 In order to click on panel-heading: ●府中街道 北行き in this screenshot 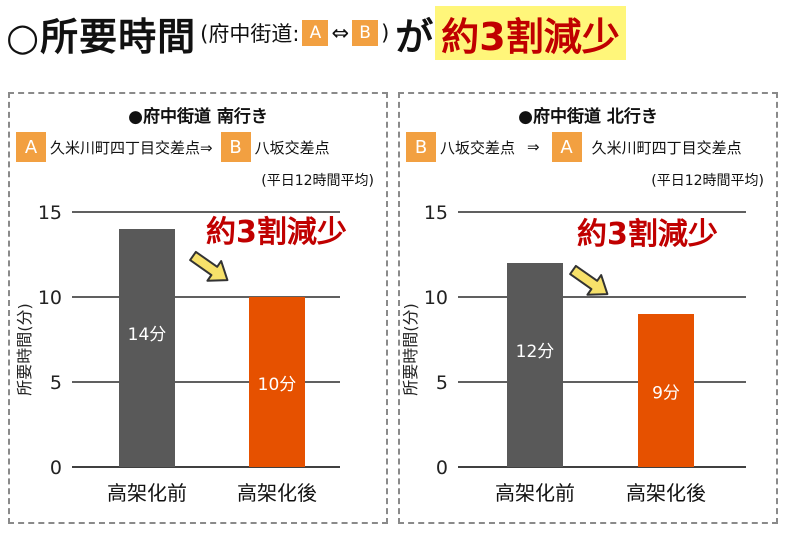, I will do `click(588, 117)`.